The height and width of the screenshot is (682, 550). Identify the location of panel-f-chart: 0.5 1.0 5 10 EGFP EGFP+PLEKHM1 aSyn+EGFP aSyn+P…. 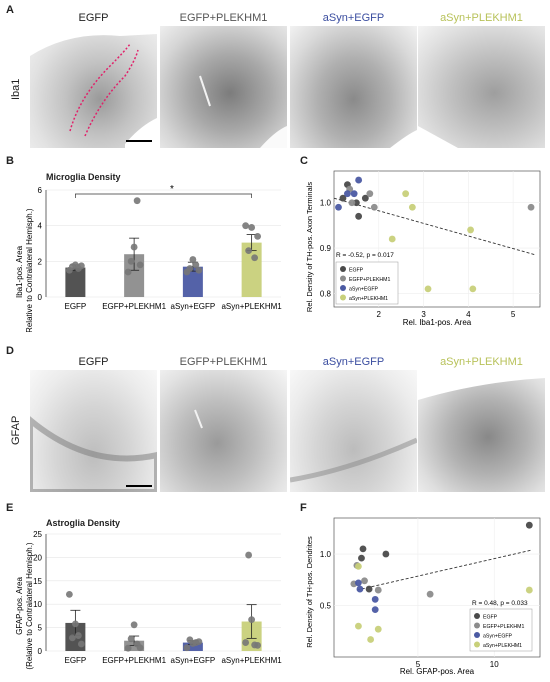
(423, 596).